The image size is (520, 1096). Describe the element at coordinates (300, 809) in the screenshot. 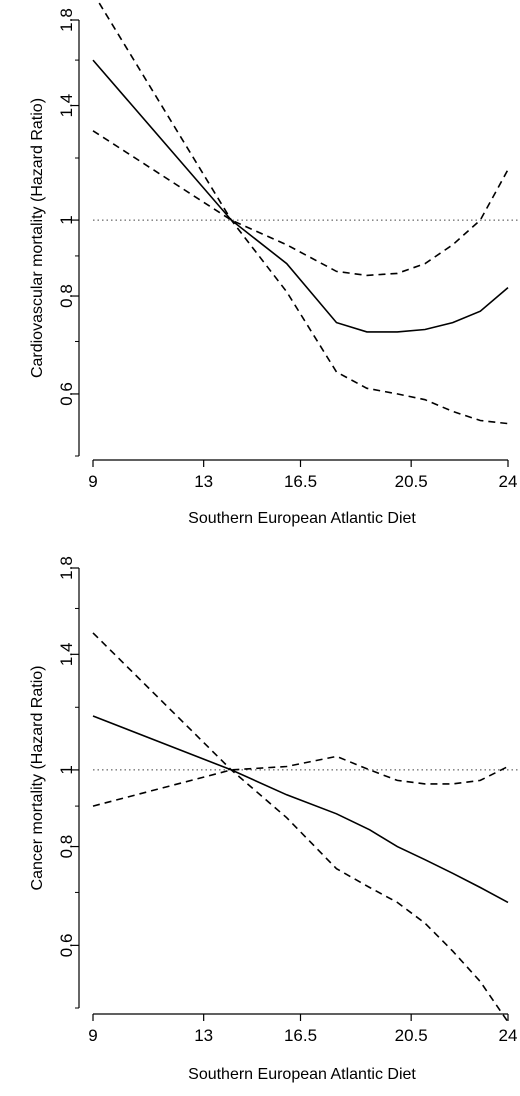

I see `hazard-ratio-line` at that location.